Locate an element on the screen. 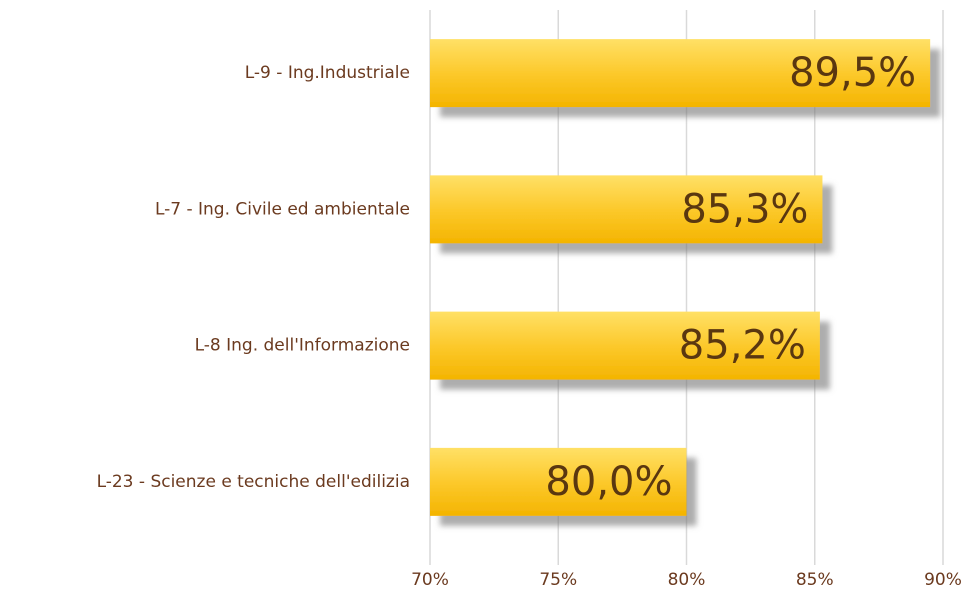 The width and height of the screenshot is (969, 594). x-tick-label: 80% is located at coordinates (687, 580).